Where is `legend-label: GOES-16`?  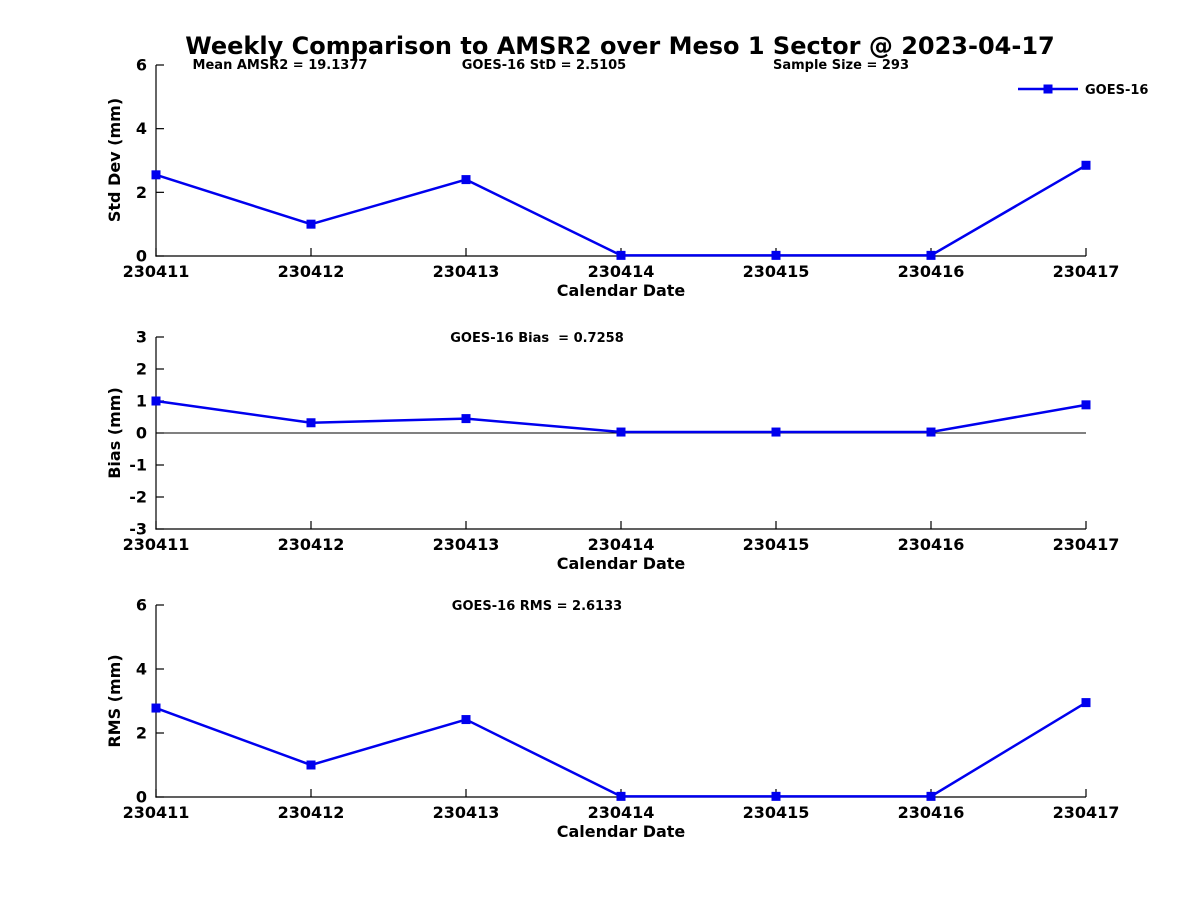 legend-label: GOES-16 is located at coordinates (1116, 90).